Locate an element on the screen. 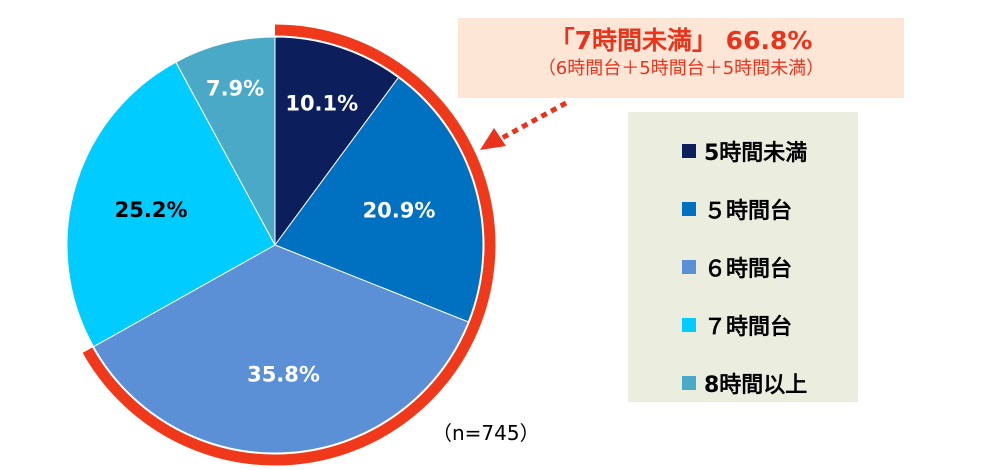 This screenshot has height=470, width=986. legend-label: 8時間以上 is located at coordinates (756, 385).